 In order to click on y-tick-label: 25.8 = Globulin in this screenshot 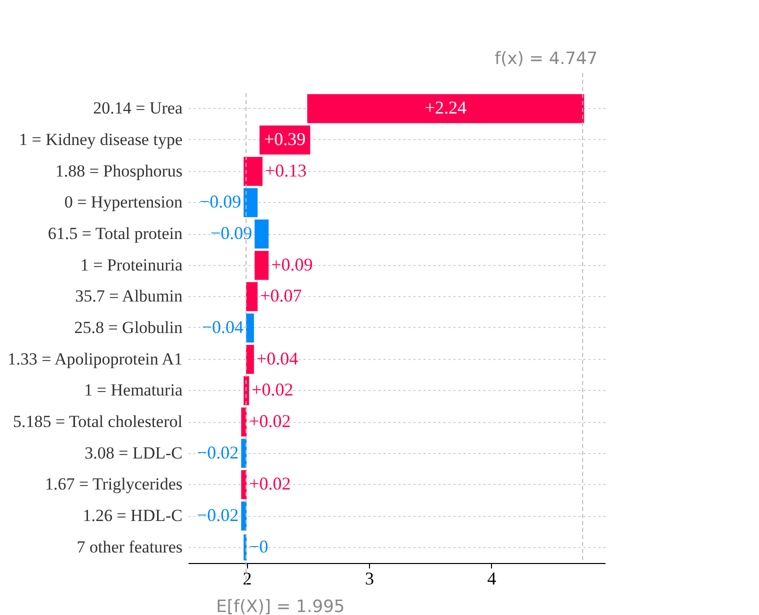, I will do `click(128, 327)`.